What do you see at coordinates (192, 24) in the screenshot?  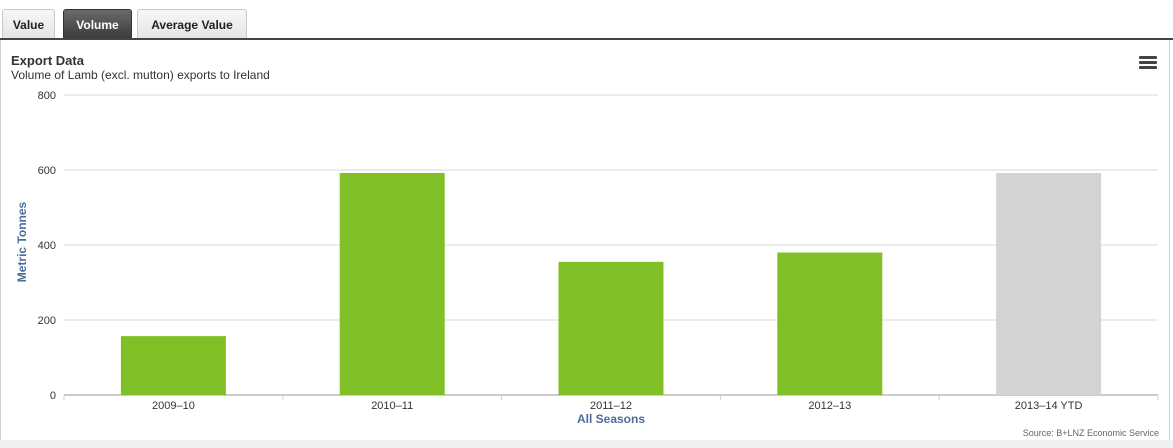 I see `tab-average-value: Average Value` at bounding box center [192, 24].